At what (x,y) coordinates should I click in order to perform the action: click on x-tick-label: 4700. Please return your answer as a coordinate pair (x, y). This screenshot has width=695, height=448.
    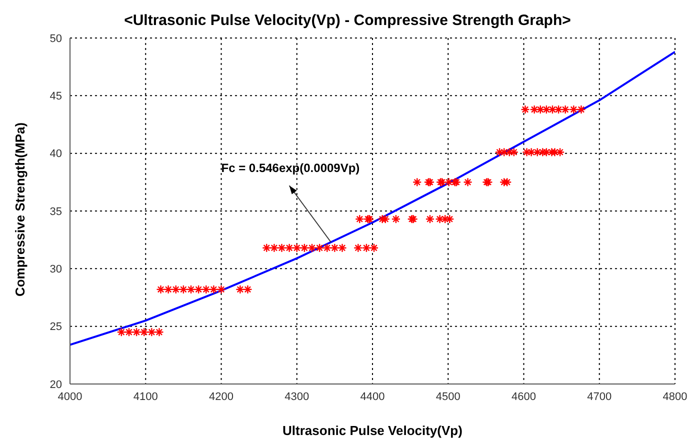
    Looking at the image, I should click on (599, 396).